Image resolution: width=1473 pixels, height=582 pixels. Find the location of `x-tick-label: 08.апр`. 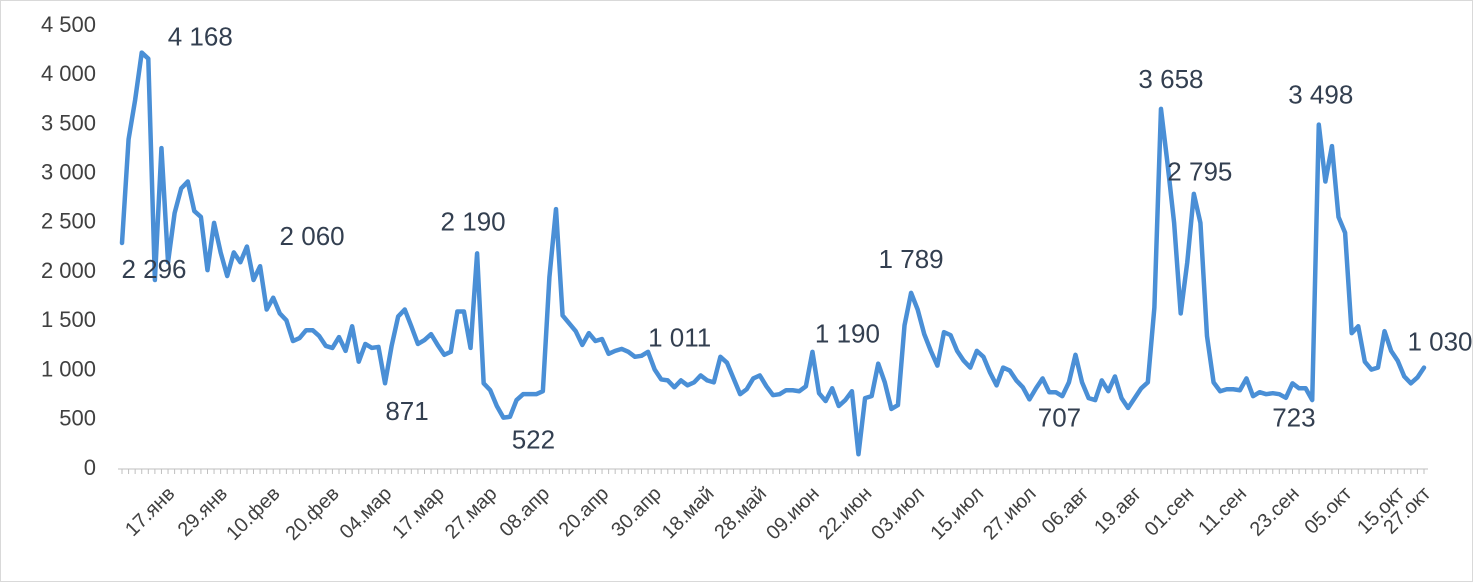

x-tick-label: 08.апр is located at coordinates (525, 512).